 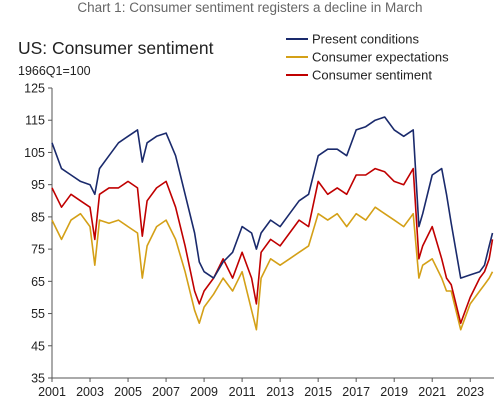 What do you see at coordinates (38, 217) in the screenshot?
I see `y-tick-label: 85` at bounding box center [38, 217].